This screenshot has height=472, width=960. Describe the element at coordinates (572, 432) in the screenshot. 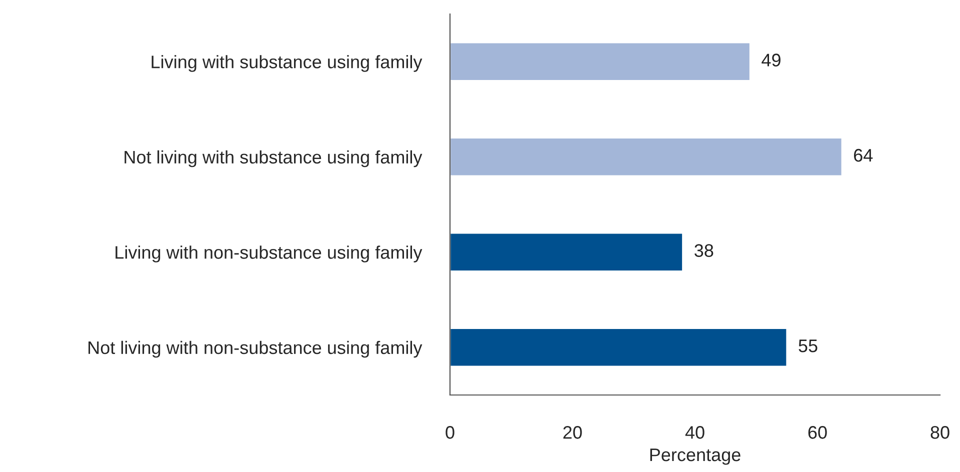

I see `x-tick-label: 20` at that location.